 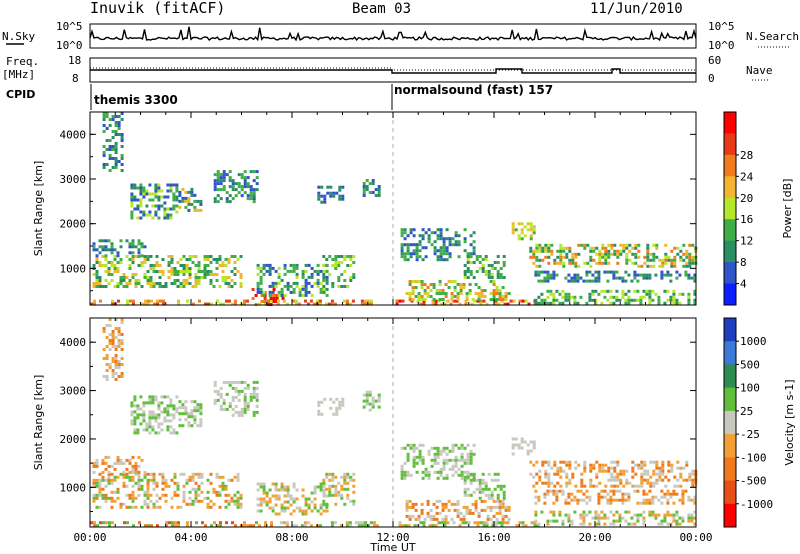 I want to click on x-axis-label: Time UT, so click(x=392, y=547).